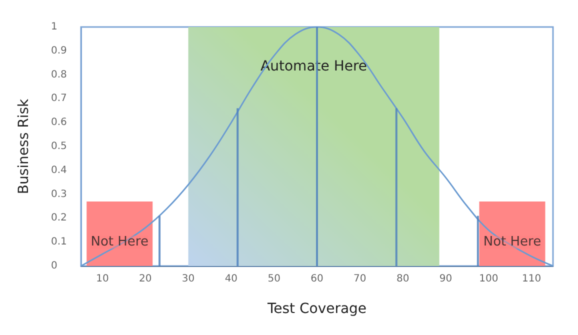 This screenshot has height=335, width=578. I want to click on x-axis-title: Test Coverage, so click(316, 309).